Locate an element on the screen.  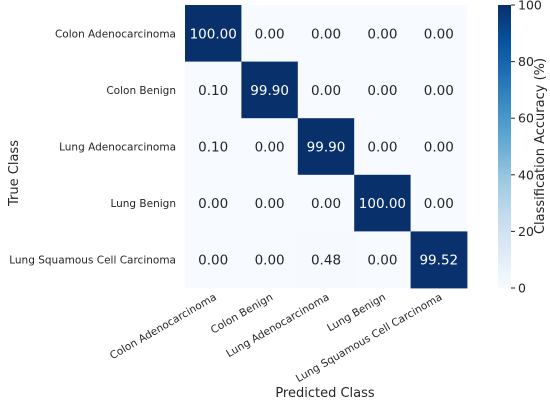
x-tick-label: Lung Adenocarcinoma is located at coordinates (277, 325).